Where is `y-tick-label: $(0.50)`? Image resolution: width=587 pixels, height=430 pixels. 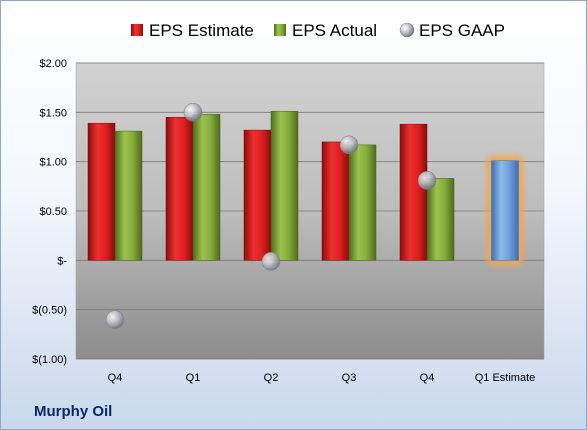
y-tick-label: $(0.50) is located at coordinates (49, 311).